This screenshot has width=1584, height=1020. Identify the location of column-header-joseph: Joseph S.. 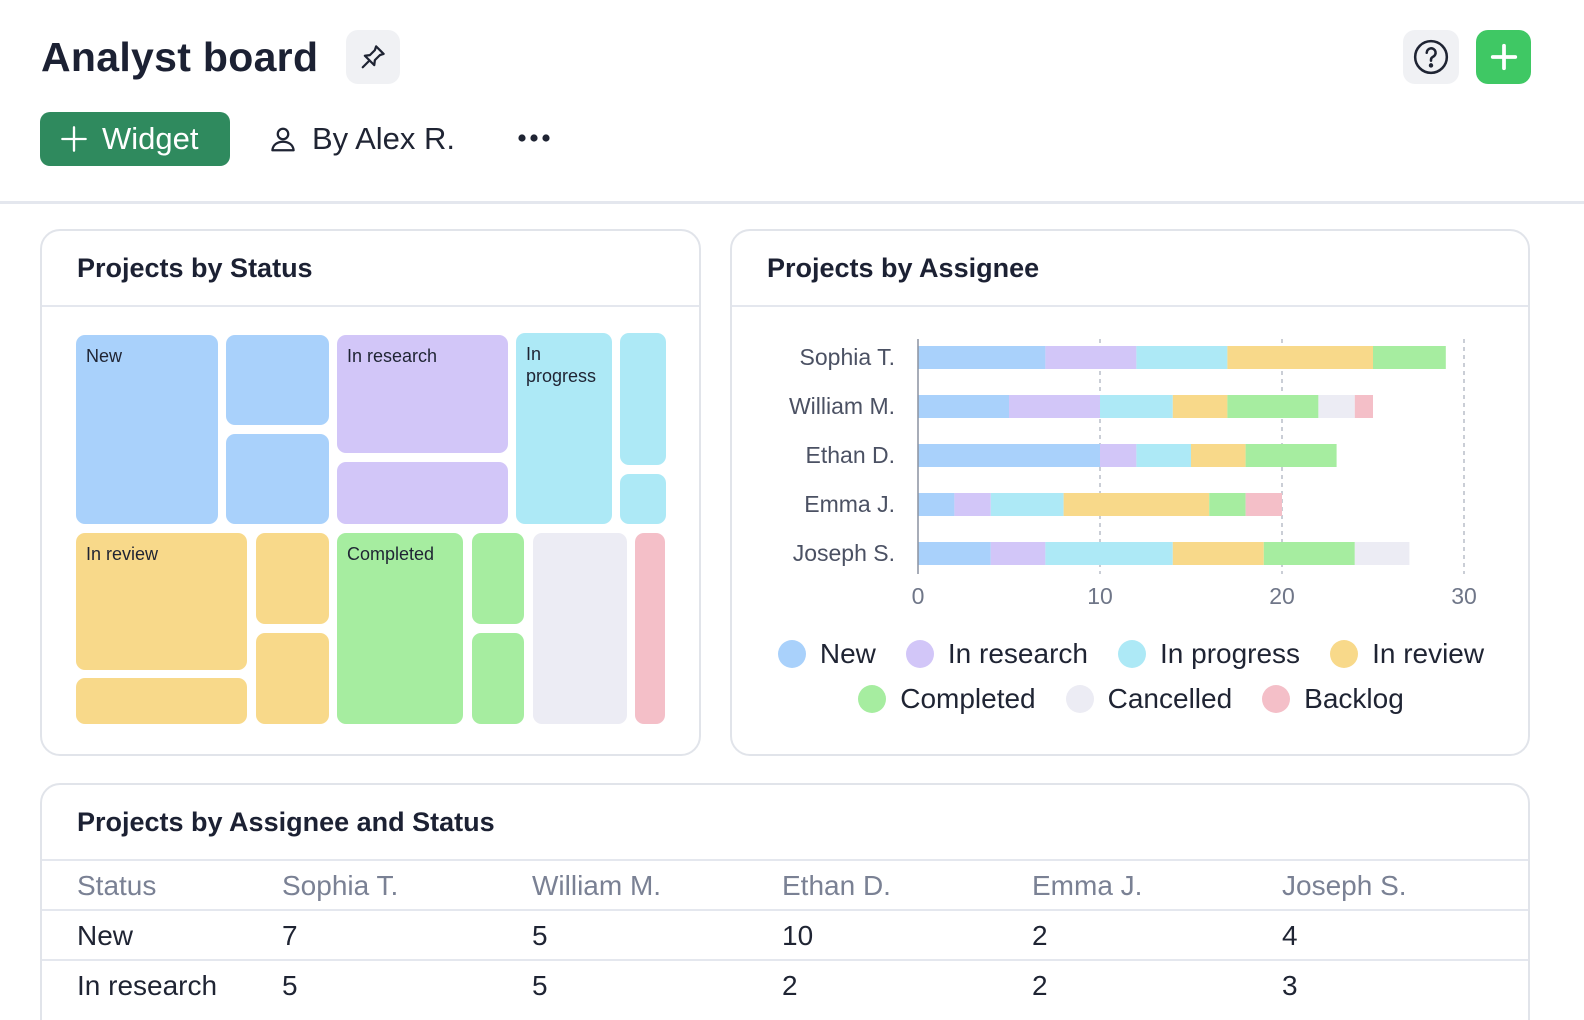
(1344, 885).